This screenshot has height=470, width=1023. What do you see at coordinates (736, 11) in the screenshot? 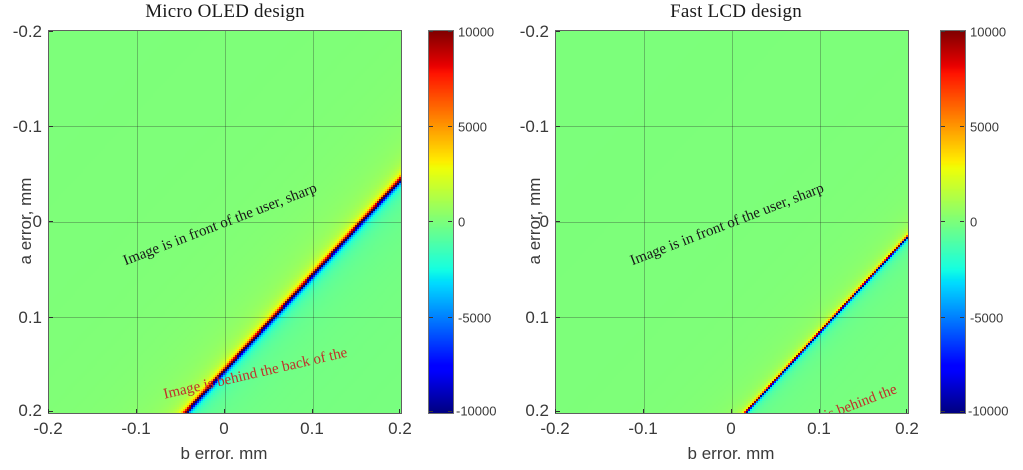
I see `panel-title-fast-lcd: Fast LCD design` at bounding box center [736, 11].